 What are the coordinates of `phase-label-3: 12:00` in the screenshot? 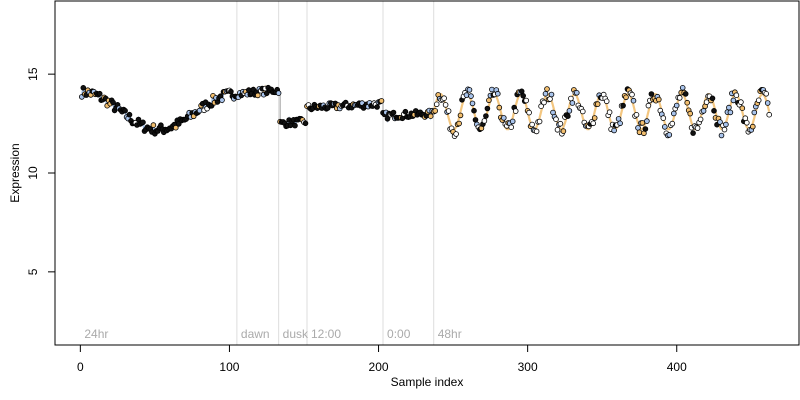 It's located at (326, 334).